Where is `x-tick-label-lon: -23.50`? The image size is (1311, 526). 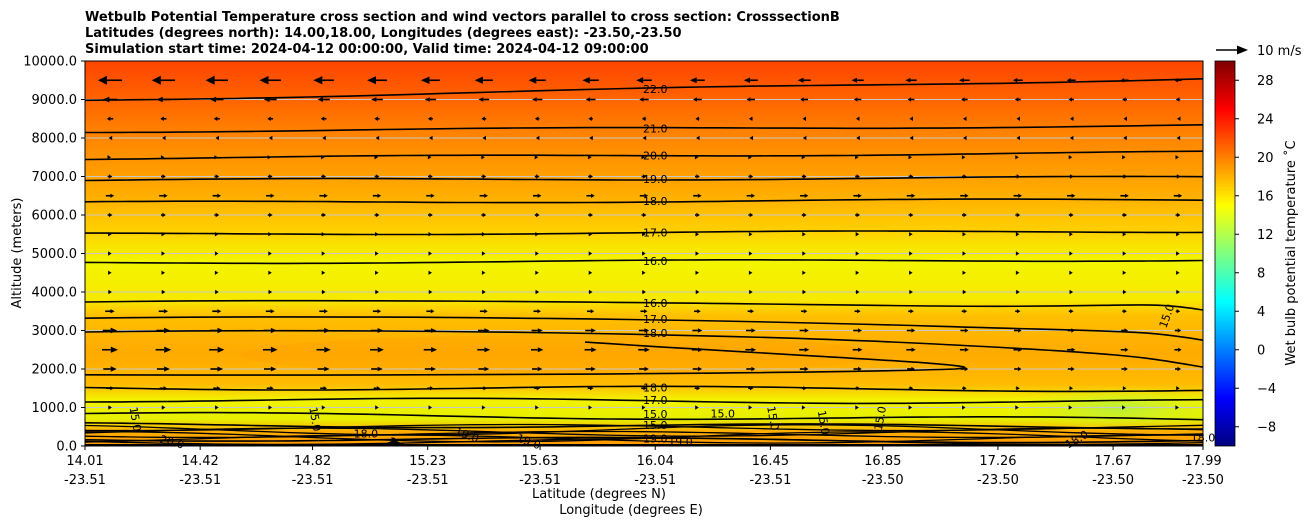 x-tick-label-lon: -23.50 is located at coordinates (1203, 480).